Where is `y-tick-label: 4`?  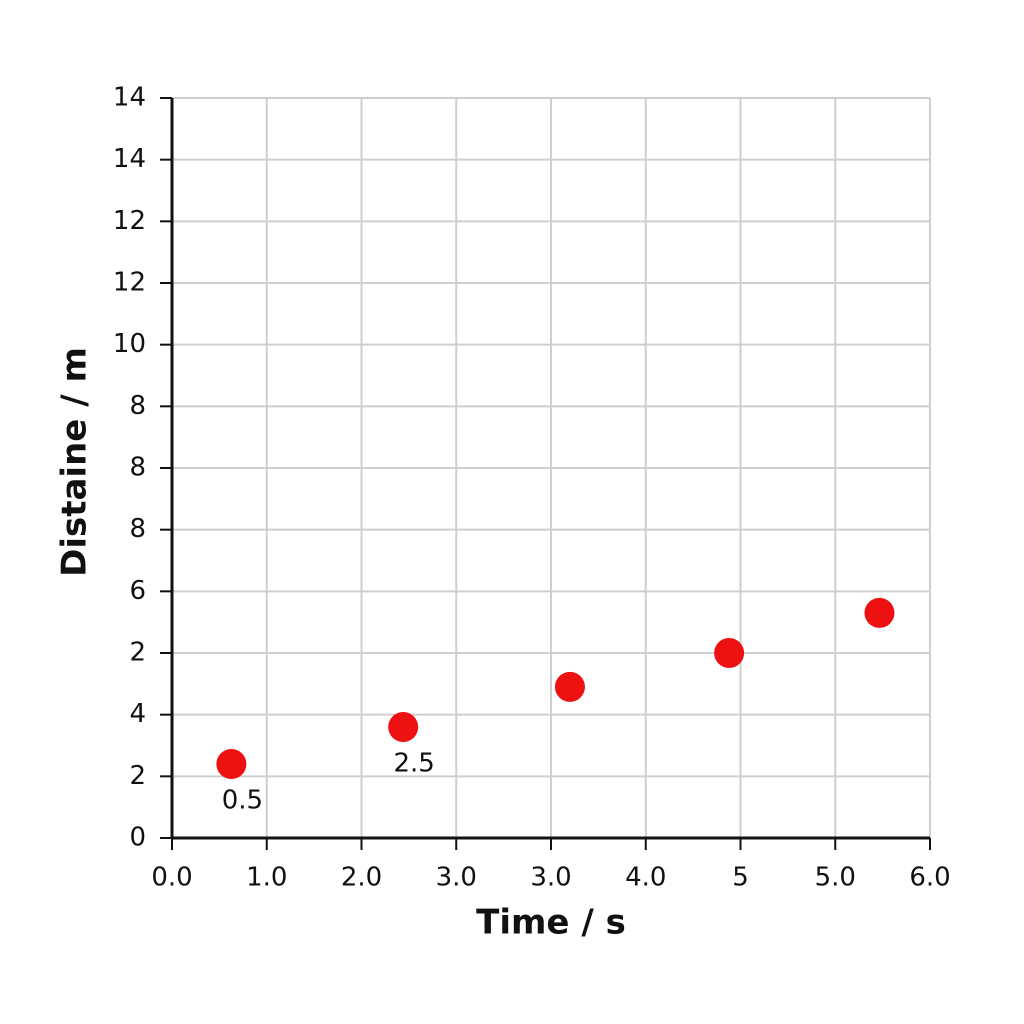
y-tick-label: 4 is located at coordinates (137, 714).